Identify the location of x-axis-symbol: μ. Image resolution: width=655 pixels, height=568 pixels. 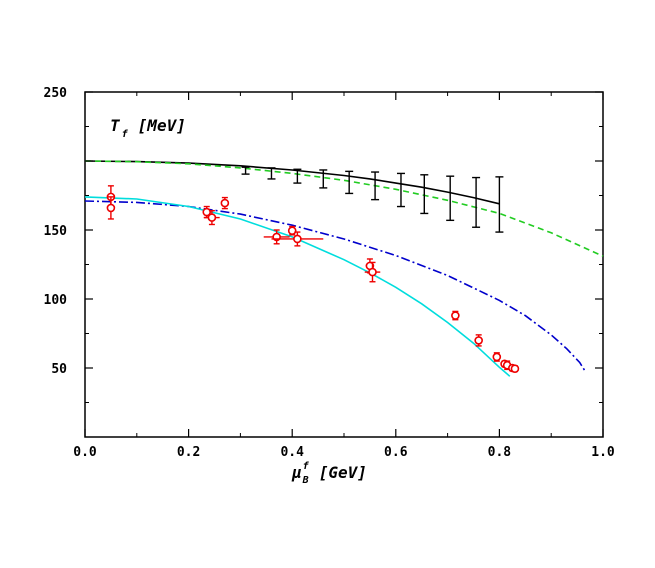
(296, 472).